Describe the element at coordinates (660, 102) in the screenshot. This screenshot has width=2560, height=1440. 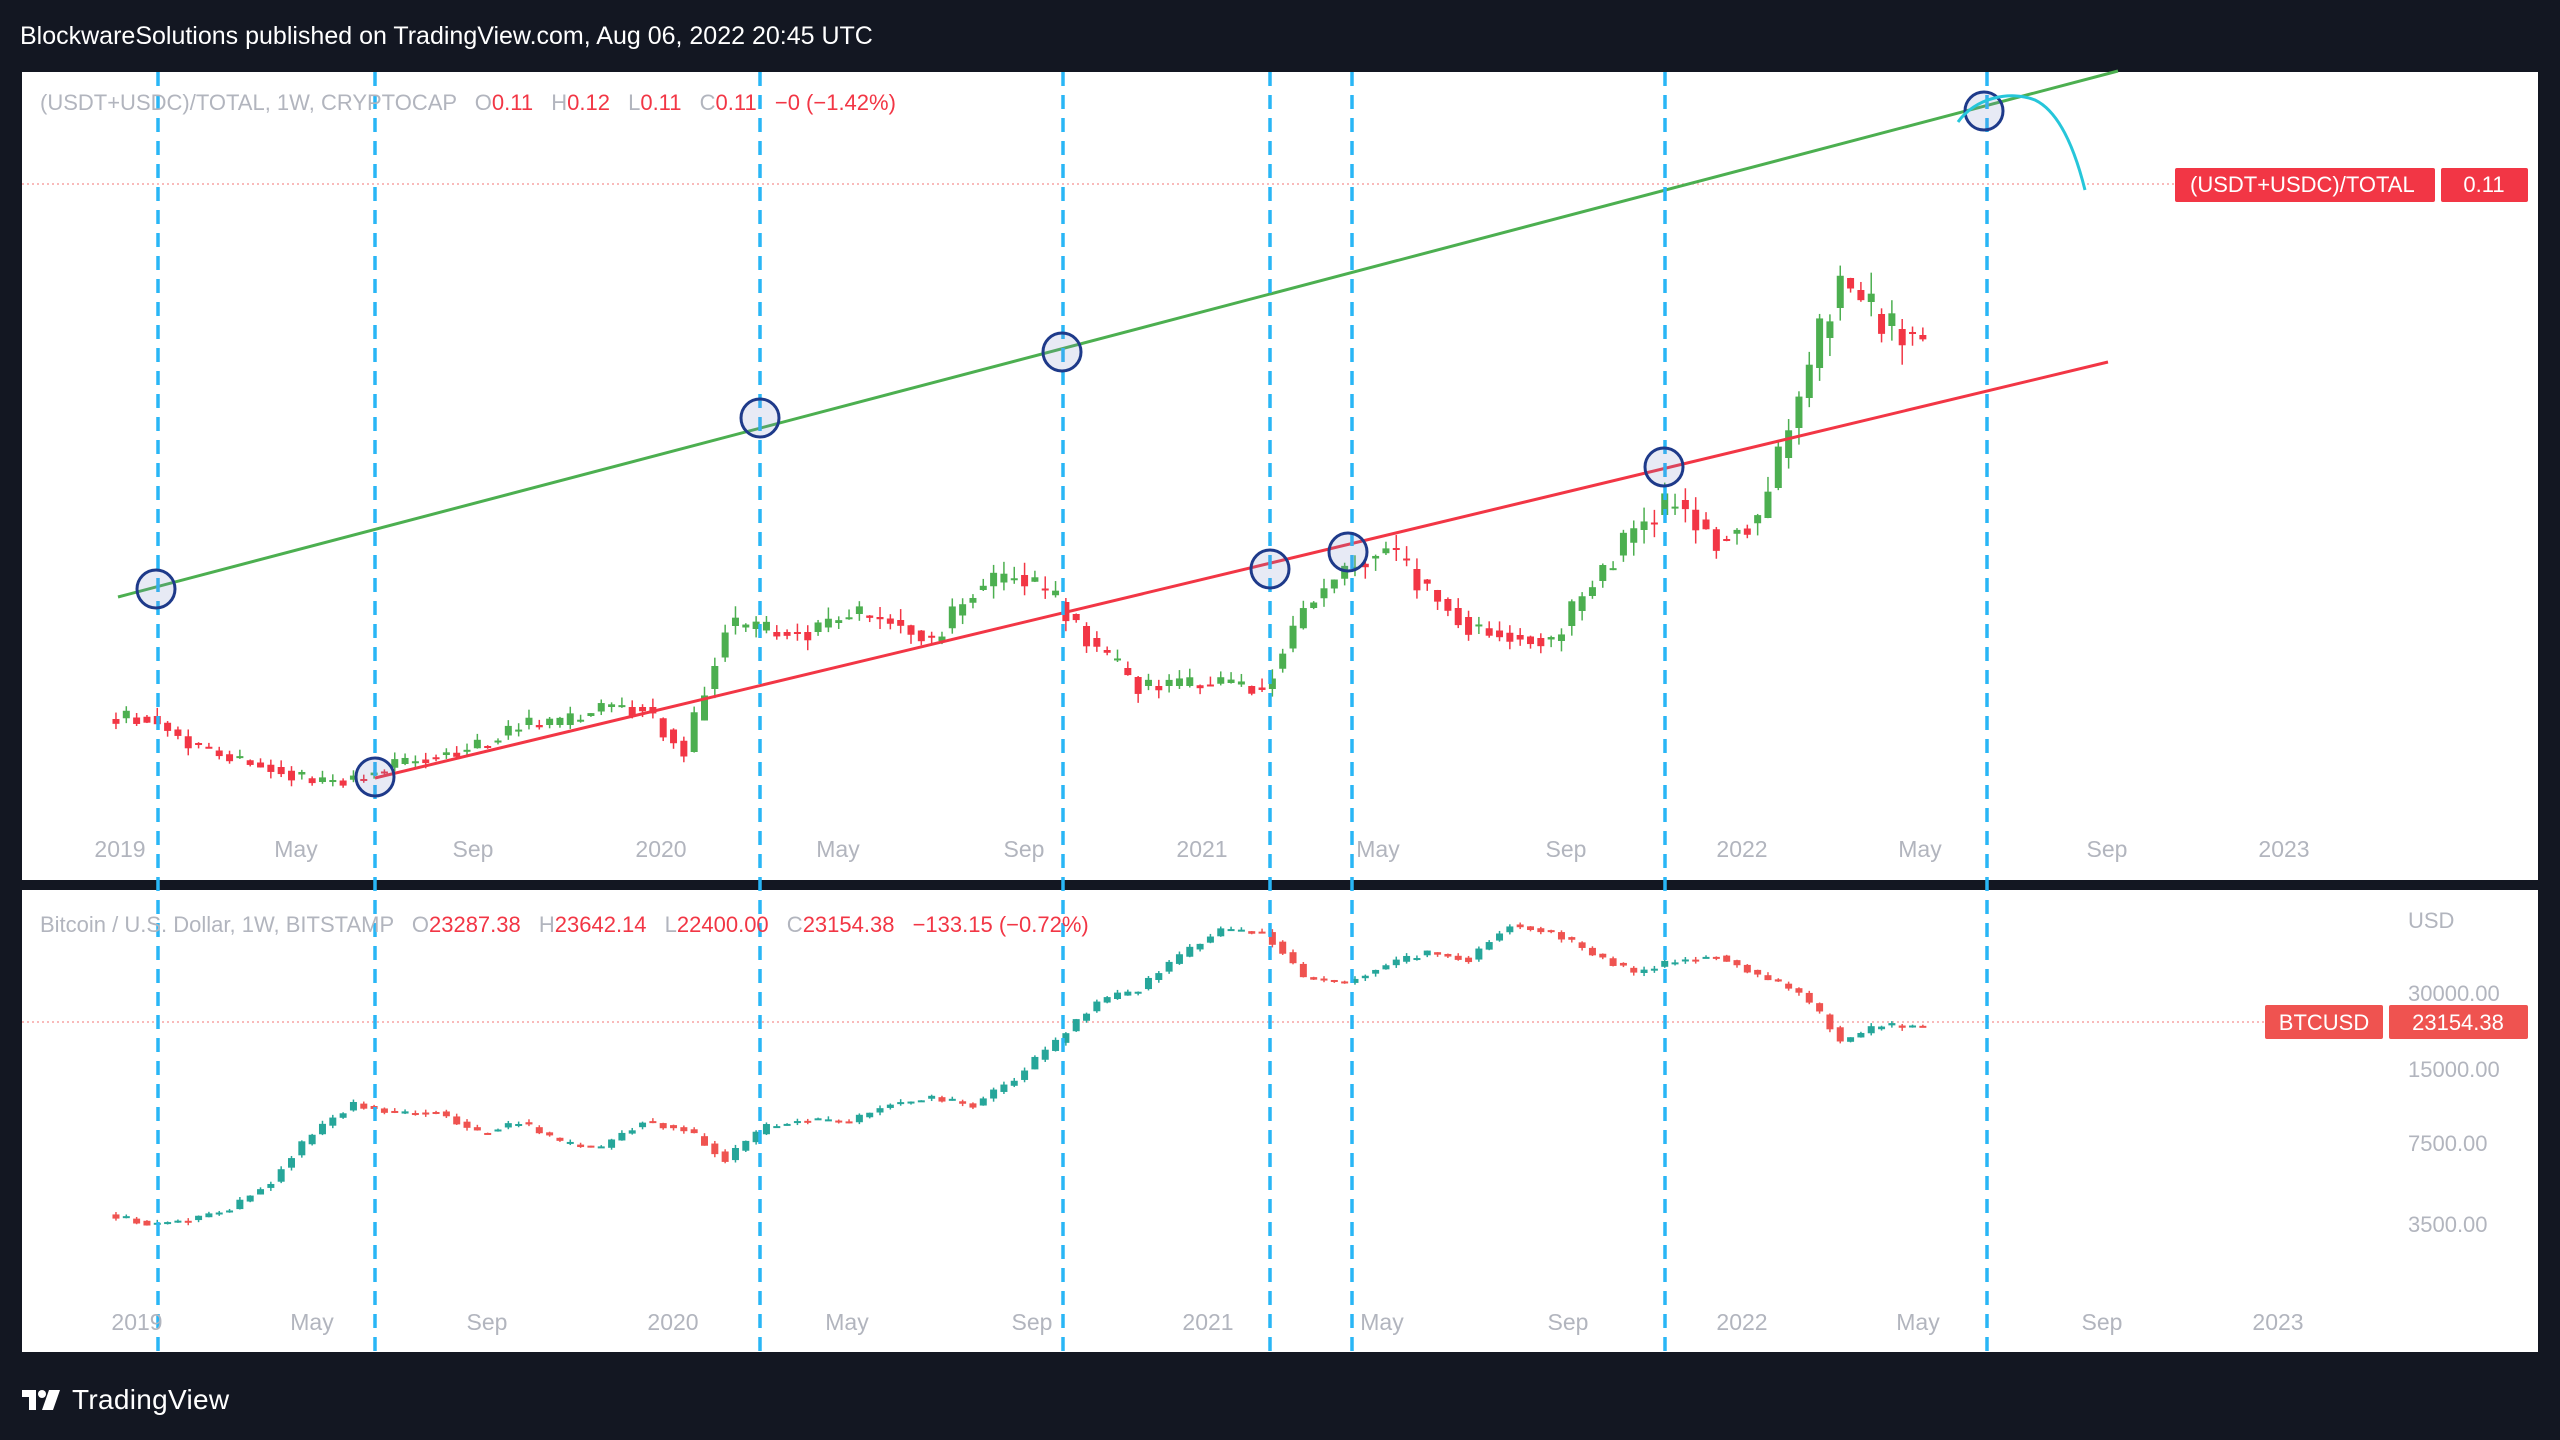
I see `top-l-value: 0.11` at that location.